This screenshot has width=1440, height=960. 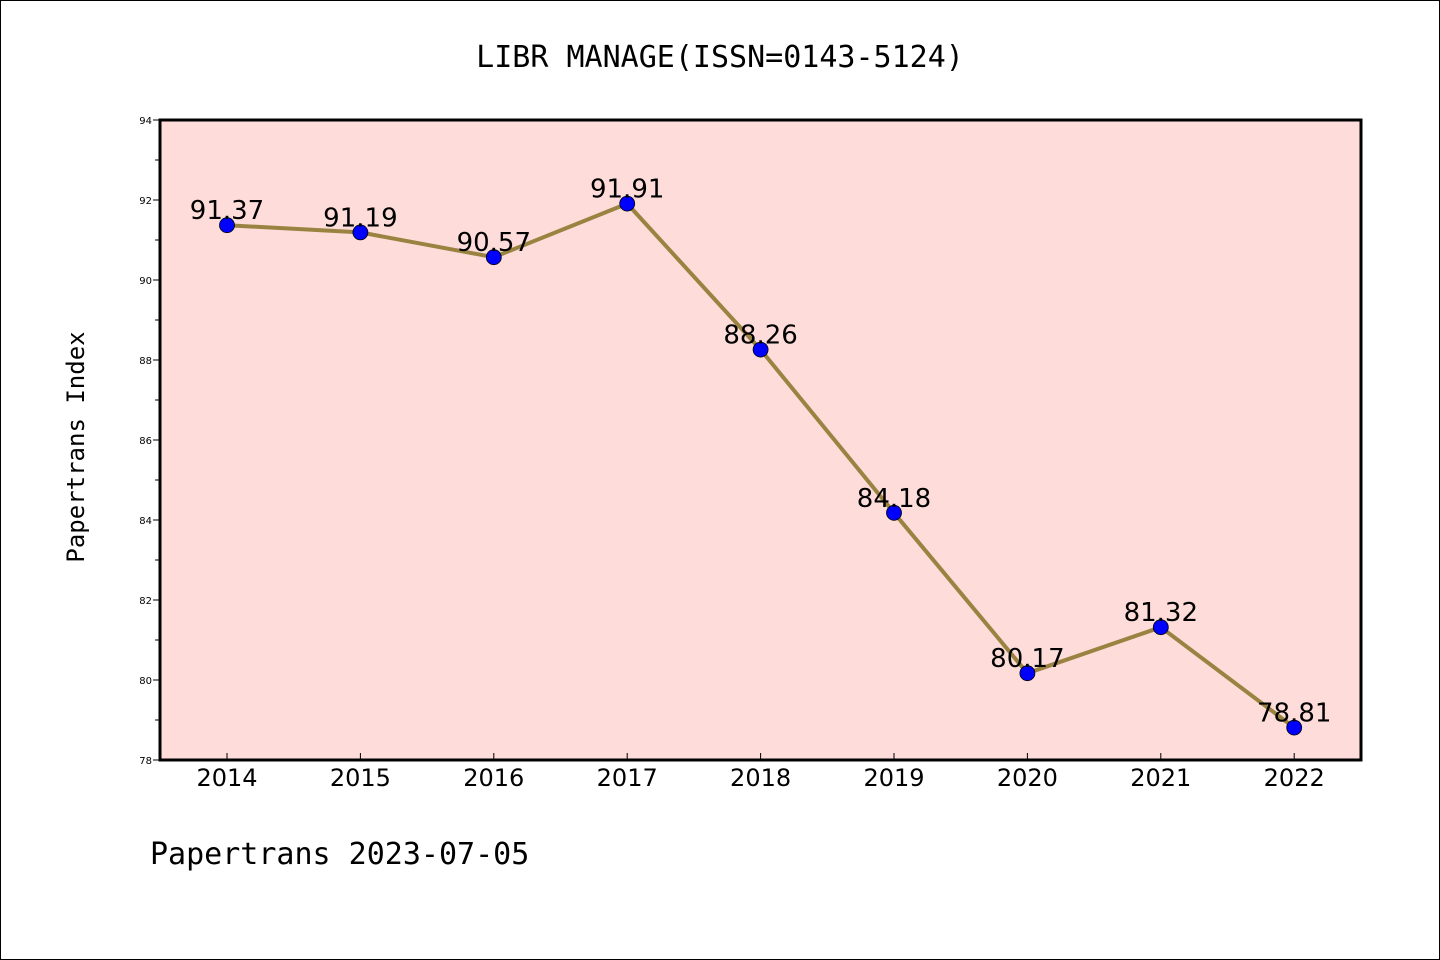 I want to click on y-tick-label: 84, so click(x=145, y=521).